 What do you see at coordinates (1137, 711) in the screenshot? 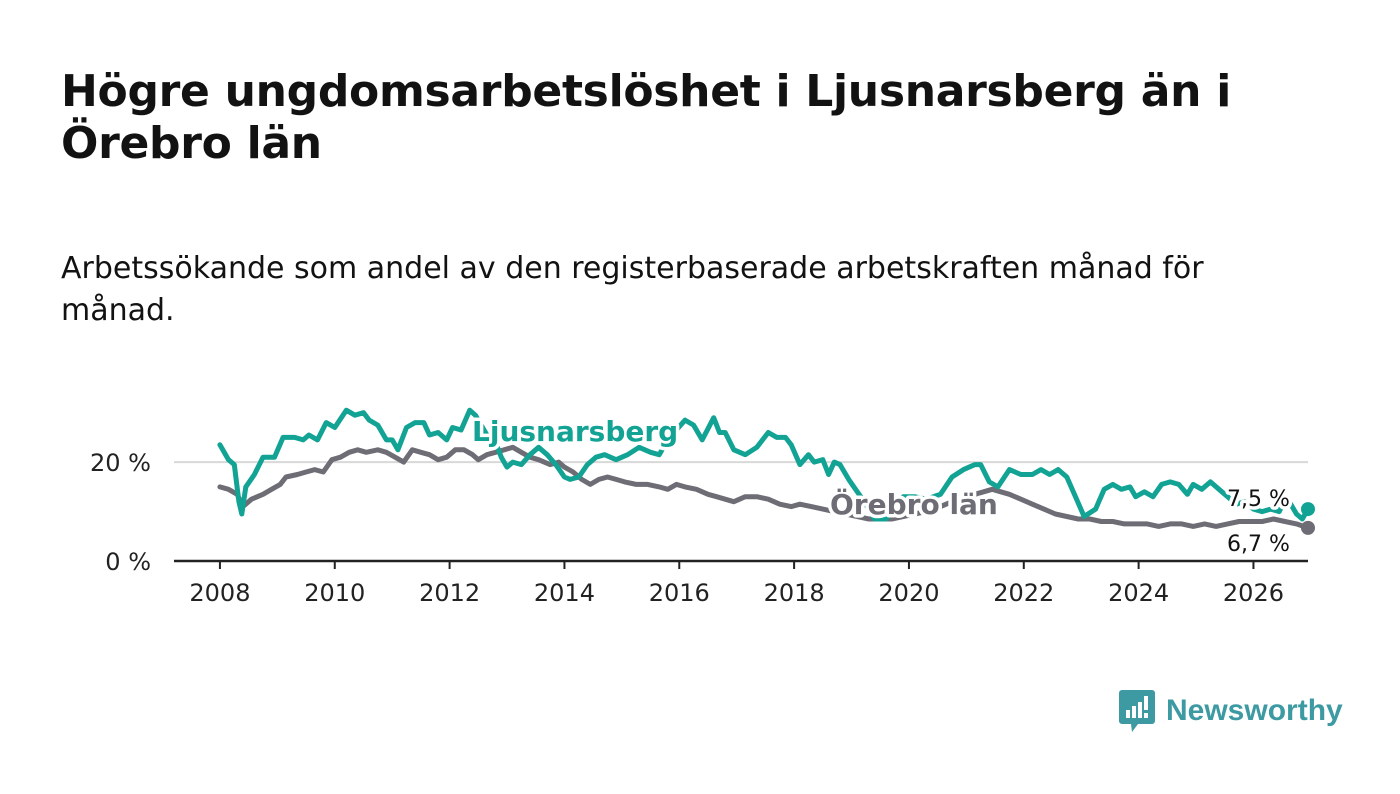
I see `newsworthy-logo-icon` at bounding box center [1137, 711].